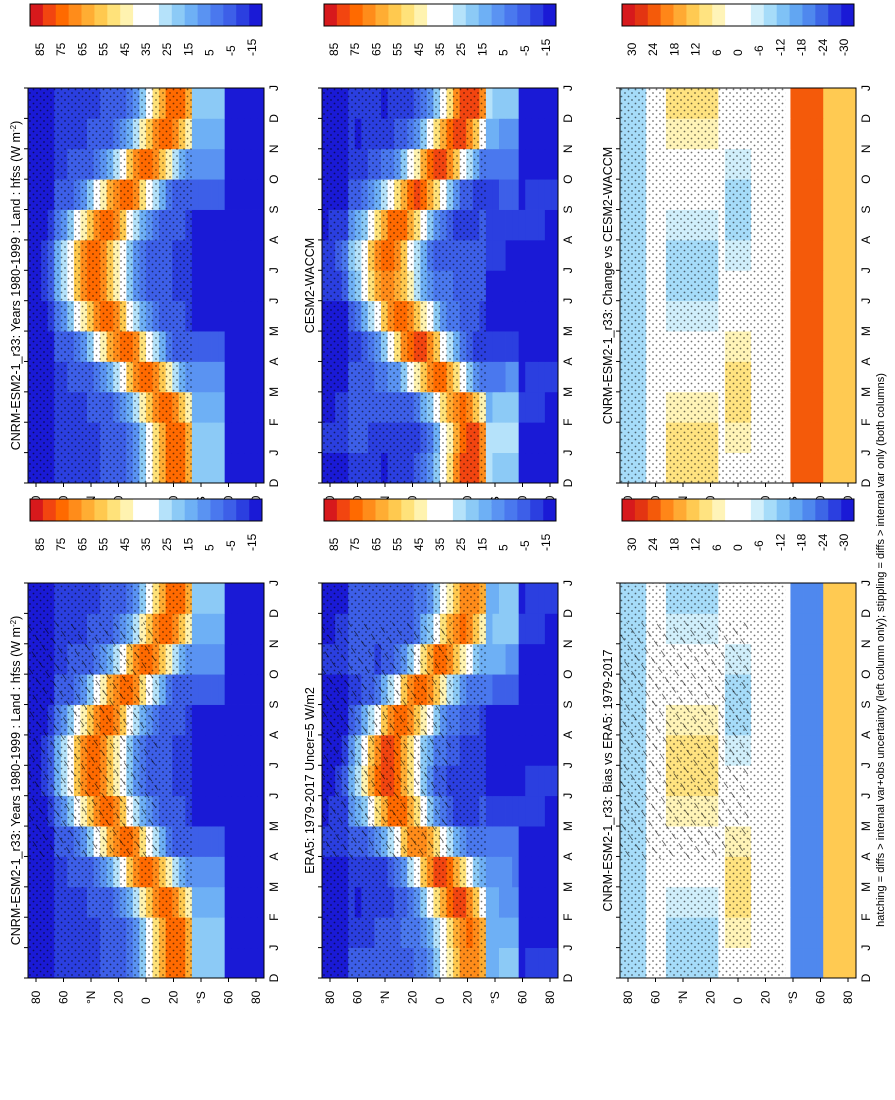  I want to click on colorbar-label: 65, so click(376, 544).